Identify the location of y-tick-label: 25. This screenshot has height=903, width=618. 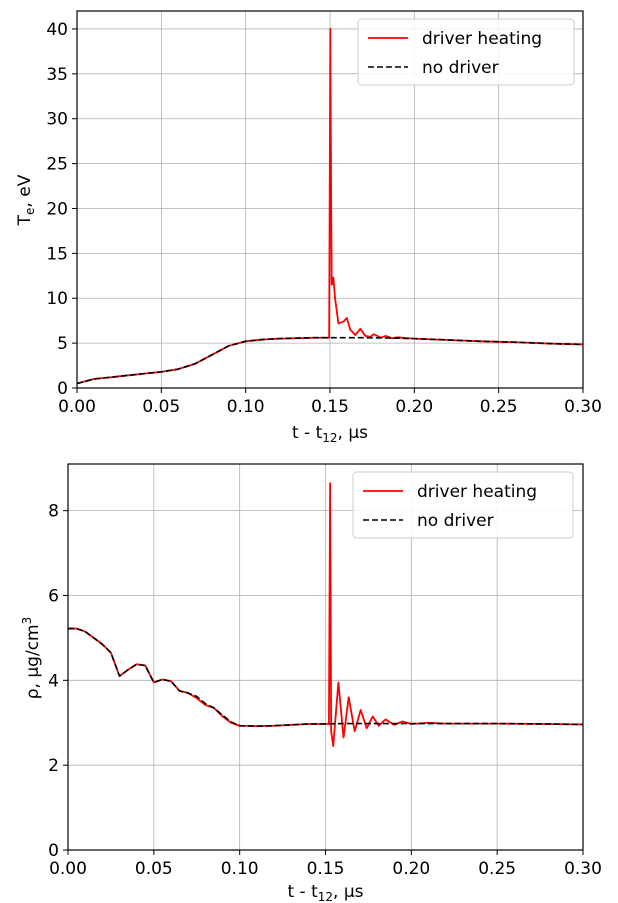
(57, 165).